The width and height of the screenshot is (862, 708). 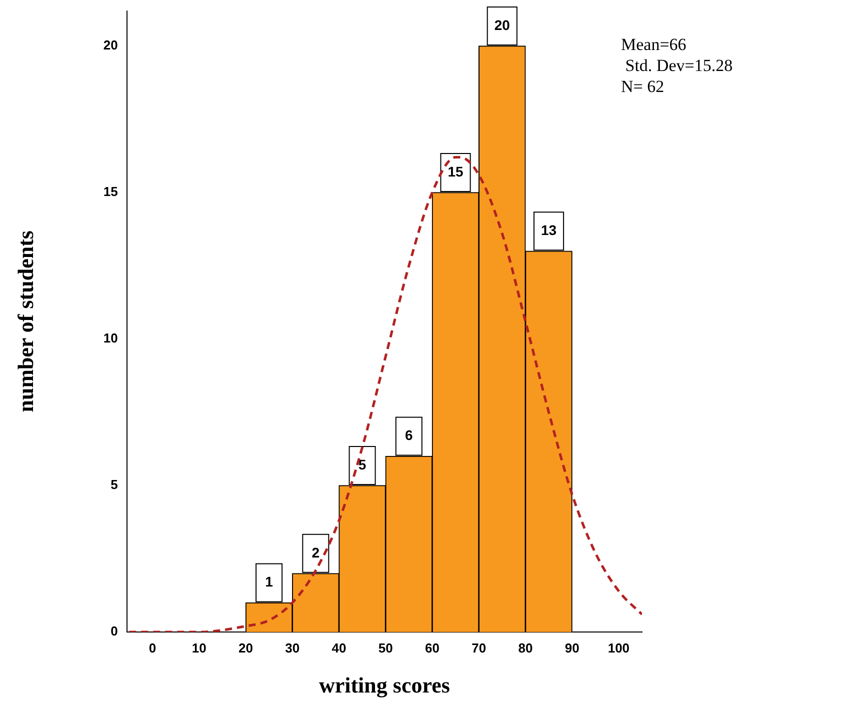 What do you see at coordinates (339, 648) in the screenshot?
I see `x-tick-label: 40` at bounding box center [339, 648].